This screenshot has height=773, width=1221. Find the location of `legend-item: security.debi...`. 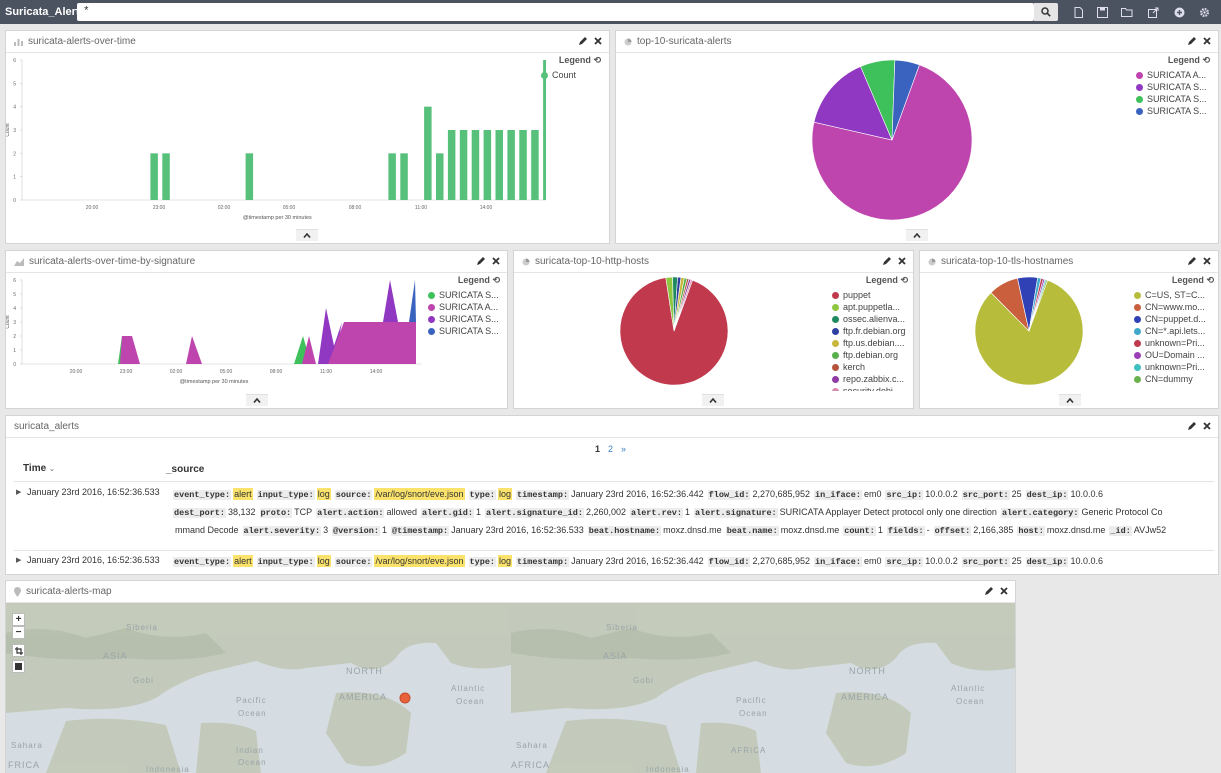

legend-item: security.debi... is located at coordinates (870, 388).